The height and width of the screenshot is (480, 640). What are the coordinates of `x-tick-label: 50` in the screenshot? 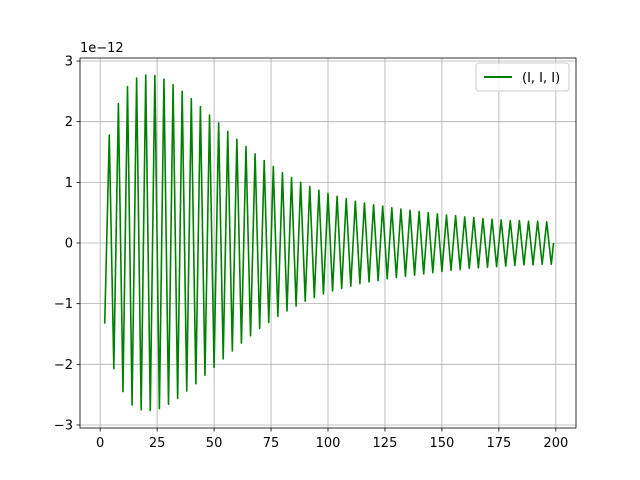 It's located at (214, 443).